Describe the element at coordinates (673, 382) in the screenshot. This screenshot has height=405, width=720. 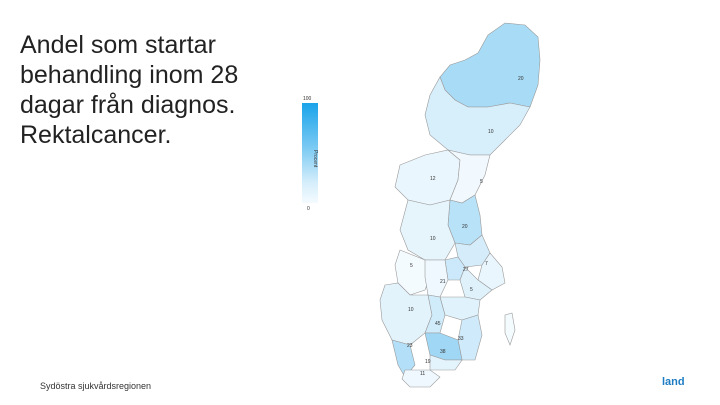
I see `brand-logo-fragment: land` at that location.